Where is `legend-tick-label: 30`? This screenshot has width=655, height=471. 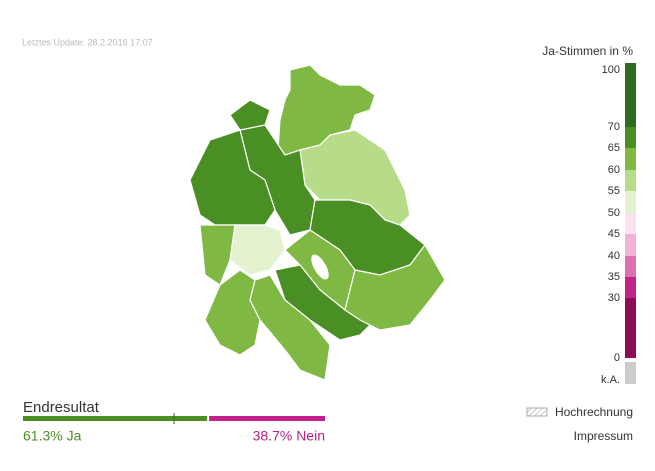
legend-tick-label: 30 is located at coordinates (614, 298).